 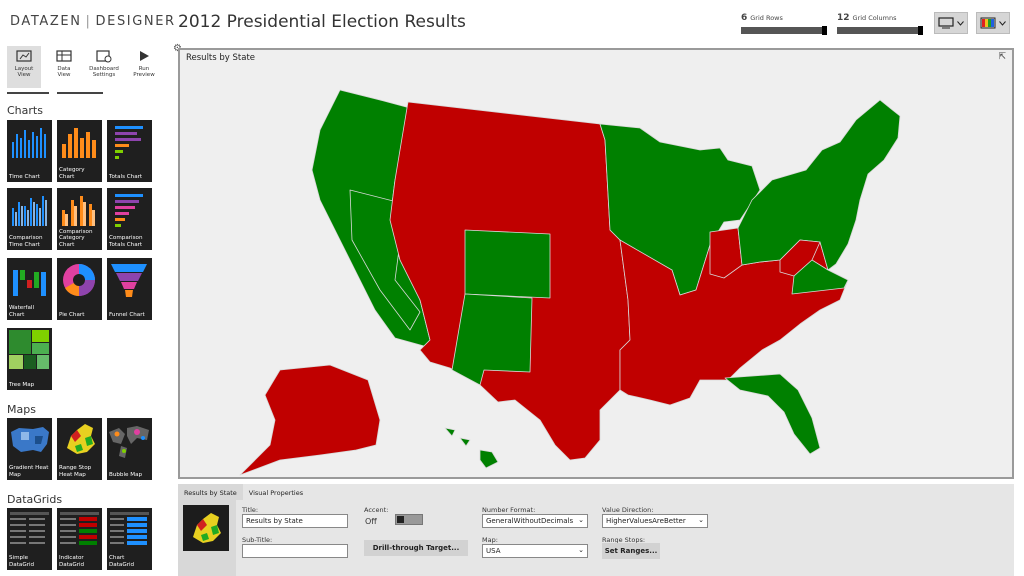 I want to click on chart-datagrid-tile: Chart DataGrid, so click(x=129, y=539).